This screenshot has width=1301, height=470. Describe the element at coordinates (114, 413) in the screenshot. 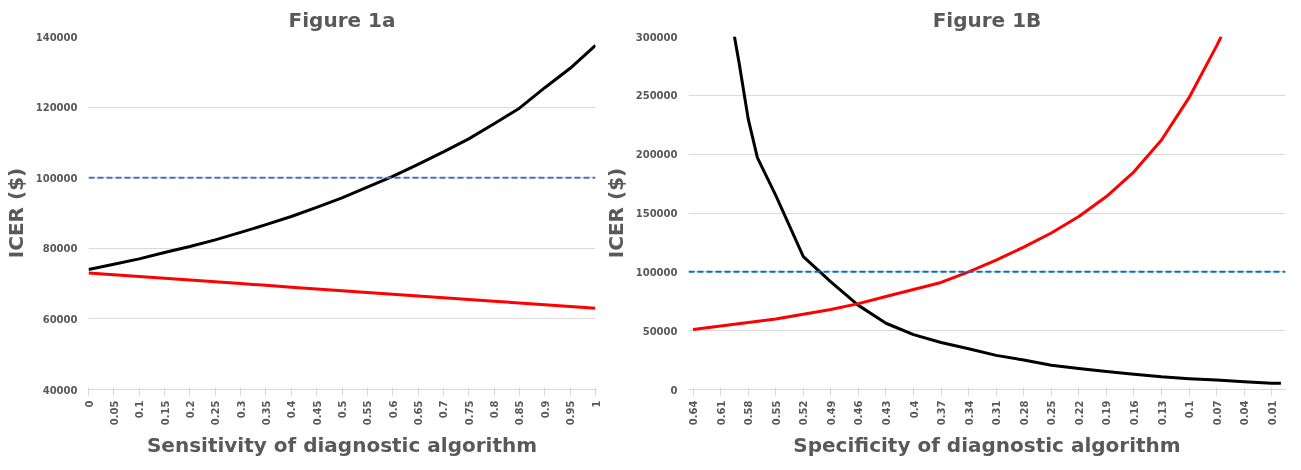

I see `x-tick-label: 0.05` at that location.